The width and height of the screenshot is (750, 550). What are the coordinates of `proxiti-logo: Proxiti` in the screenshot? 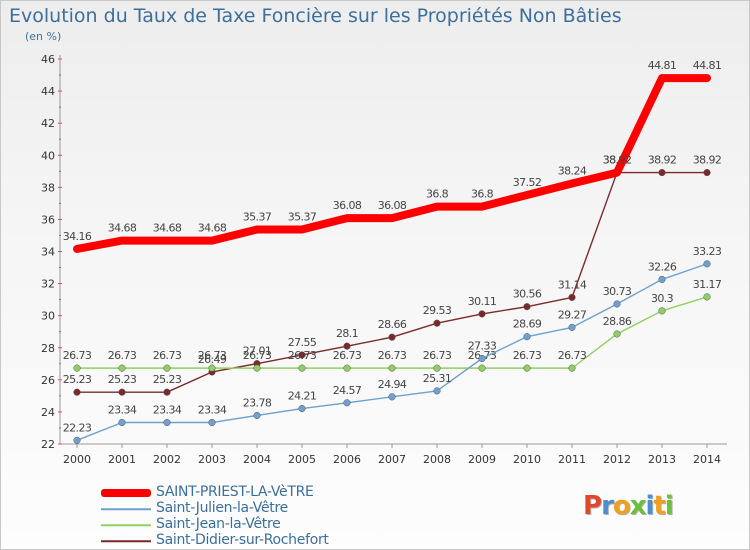 It's located at (628, 506).